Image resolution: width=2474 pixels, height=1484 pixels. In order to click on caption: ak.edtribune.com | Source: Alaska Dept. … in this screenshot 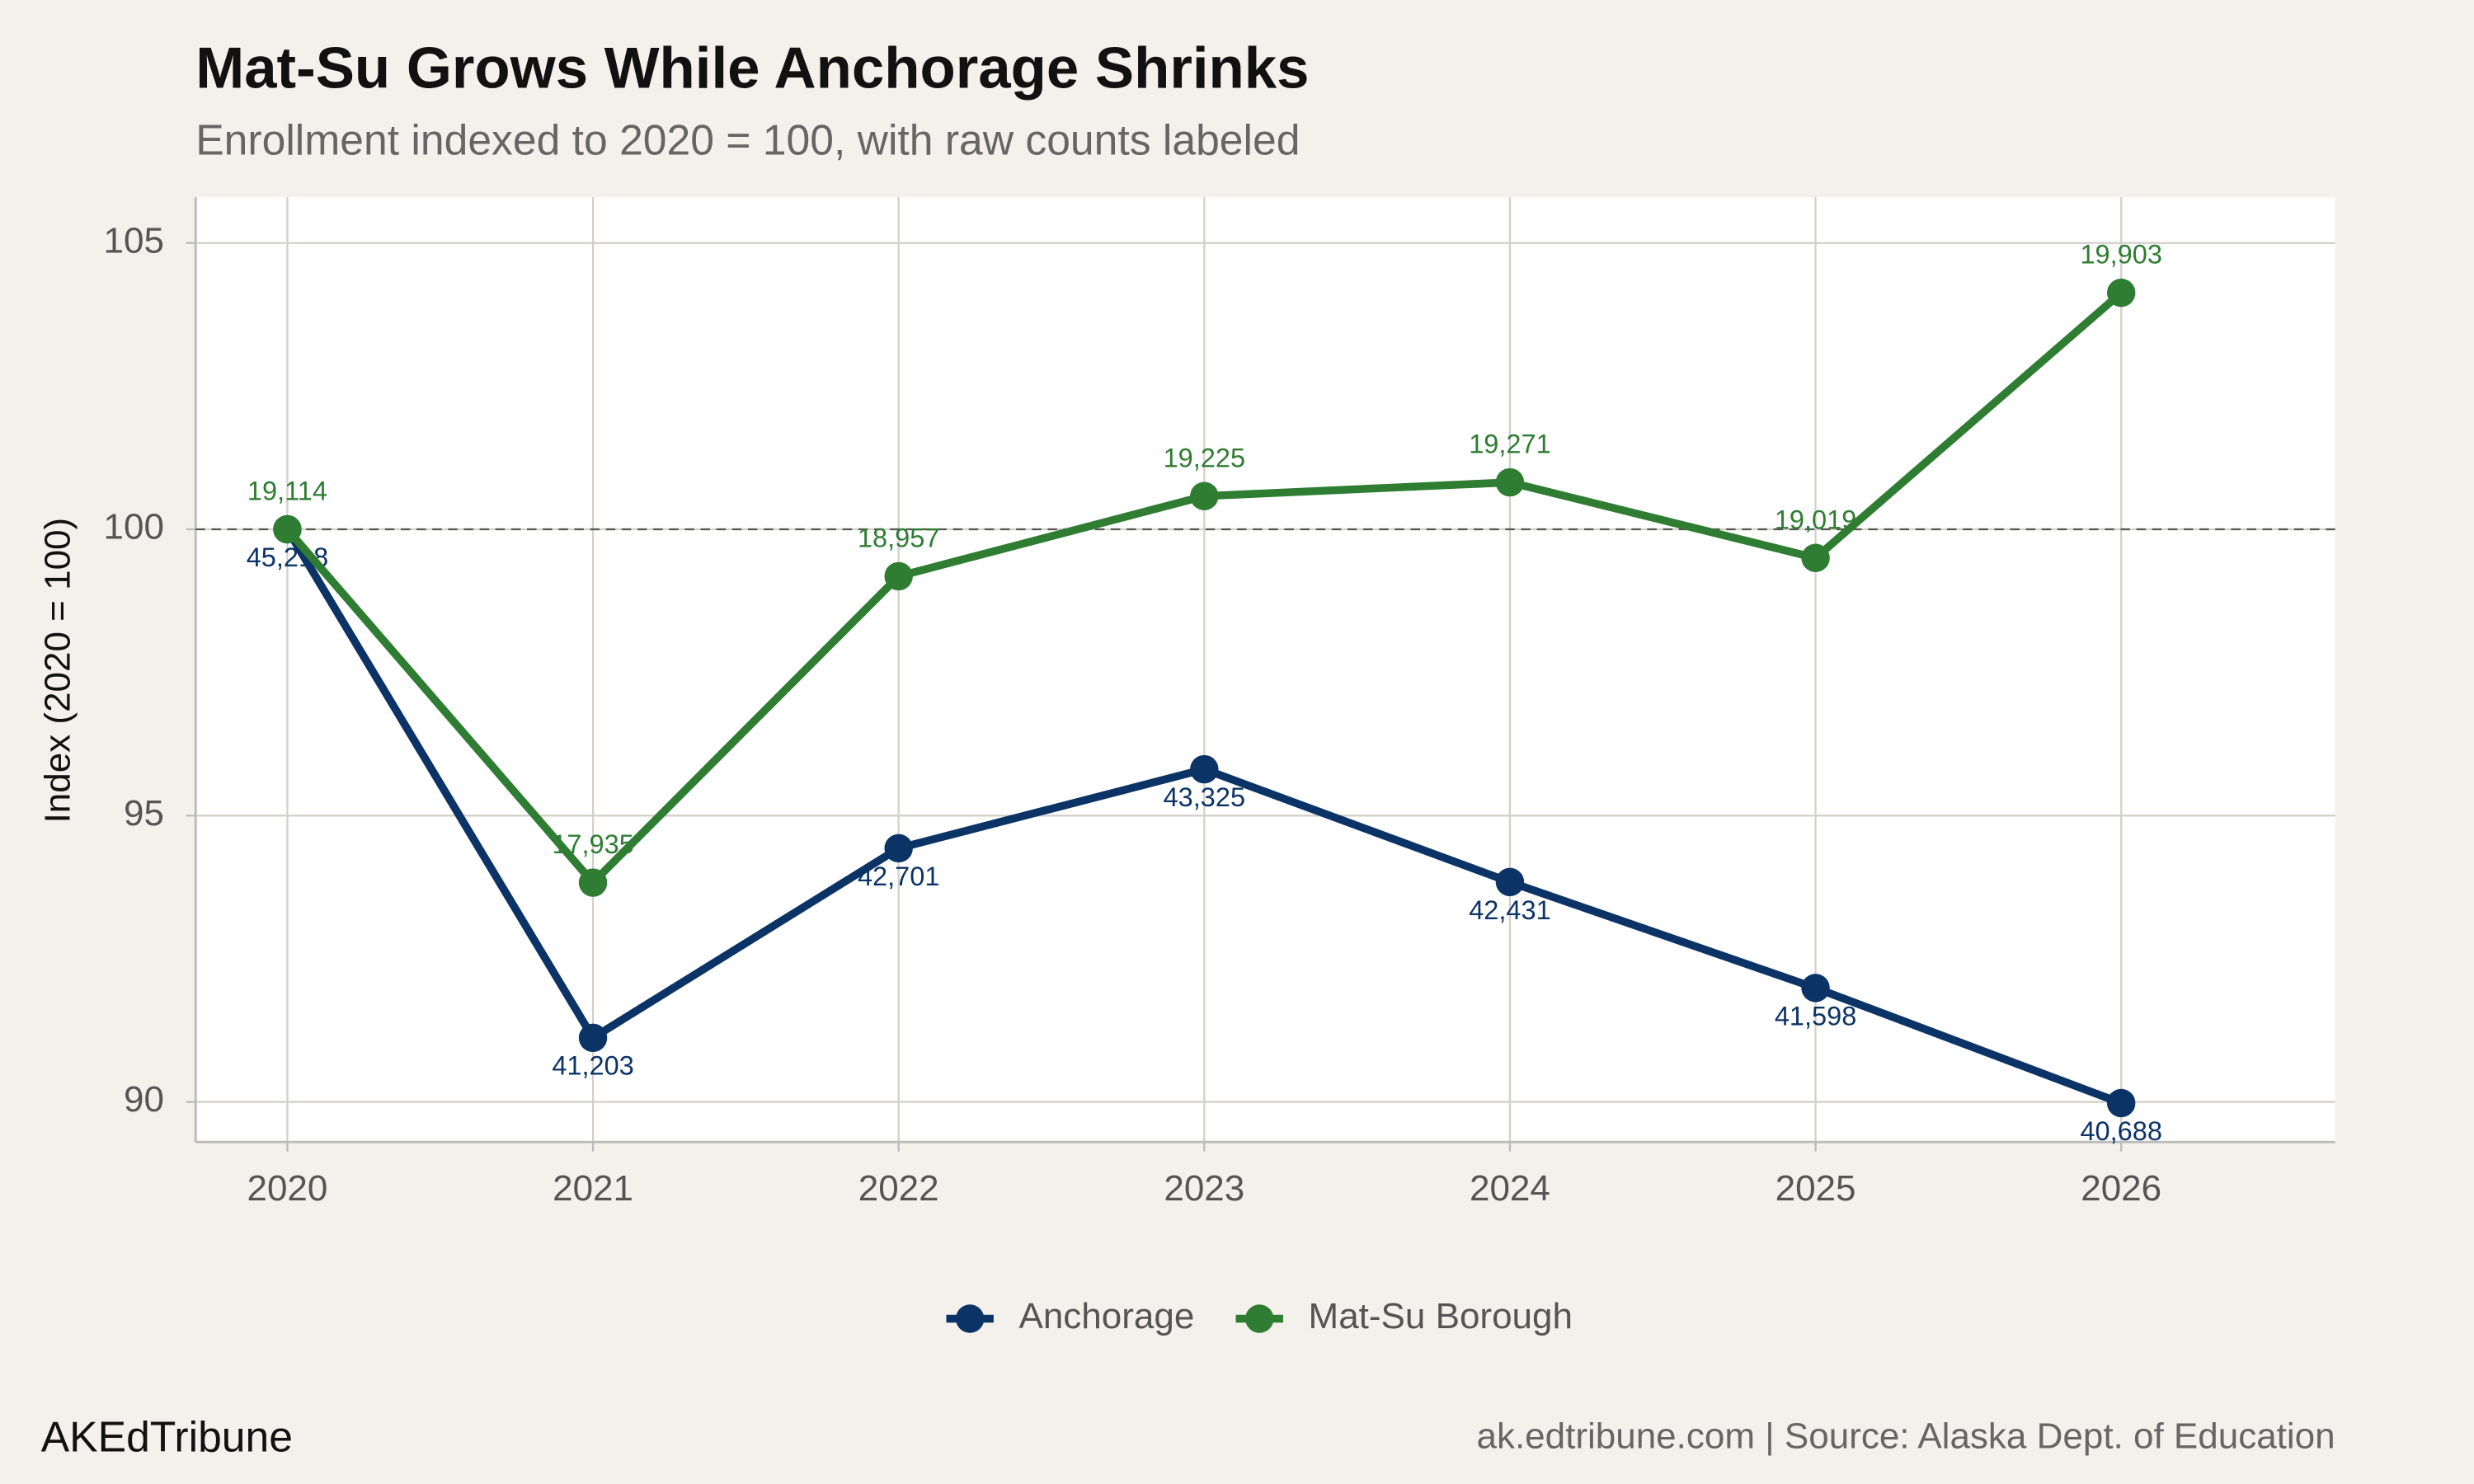, I will do `click(1905, 1436)`.